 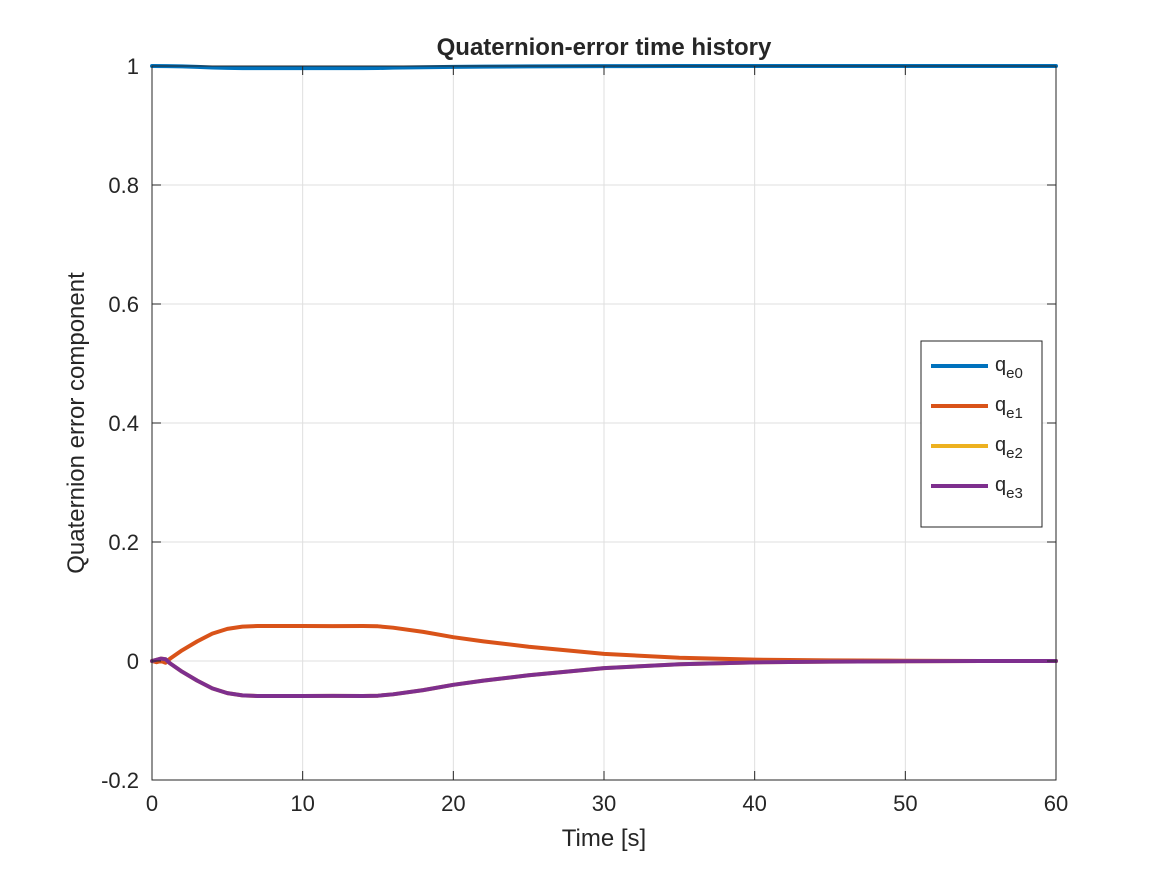 I want to click on y-tick-label: 0, so click(x=133, y=661).